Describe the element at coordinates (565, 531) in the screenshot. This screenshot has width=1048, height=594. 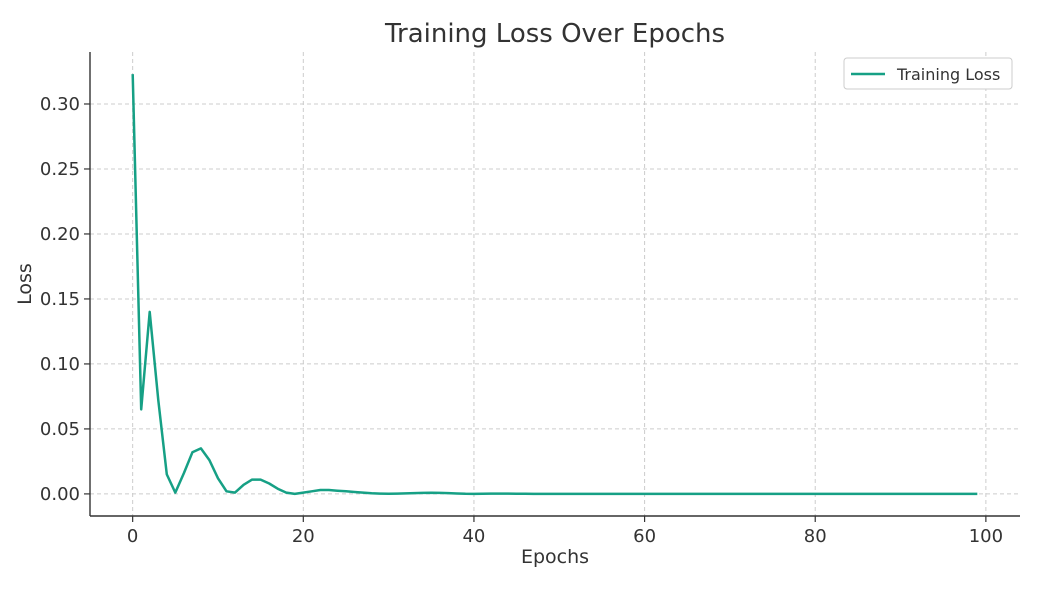
I see `x-axis-ticks: 0 20 40 60 80 100` at that location.